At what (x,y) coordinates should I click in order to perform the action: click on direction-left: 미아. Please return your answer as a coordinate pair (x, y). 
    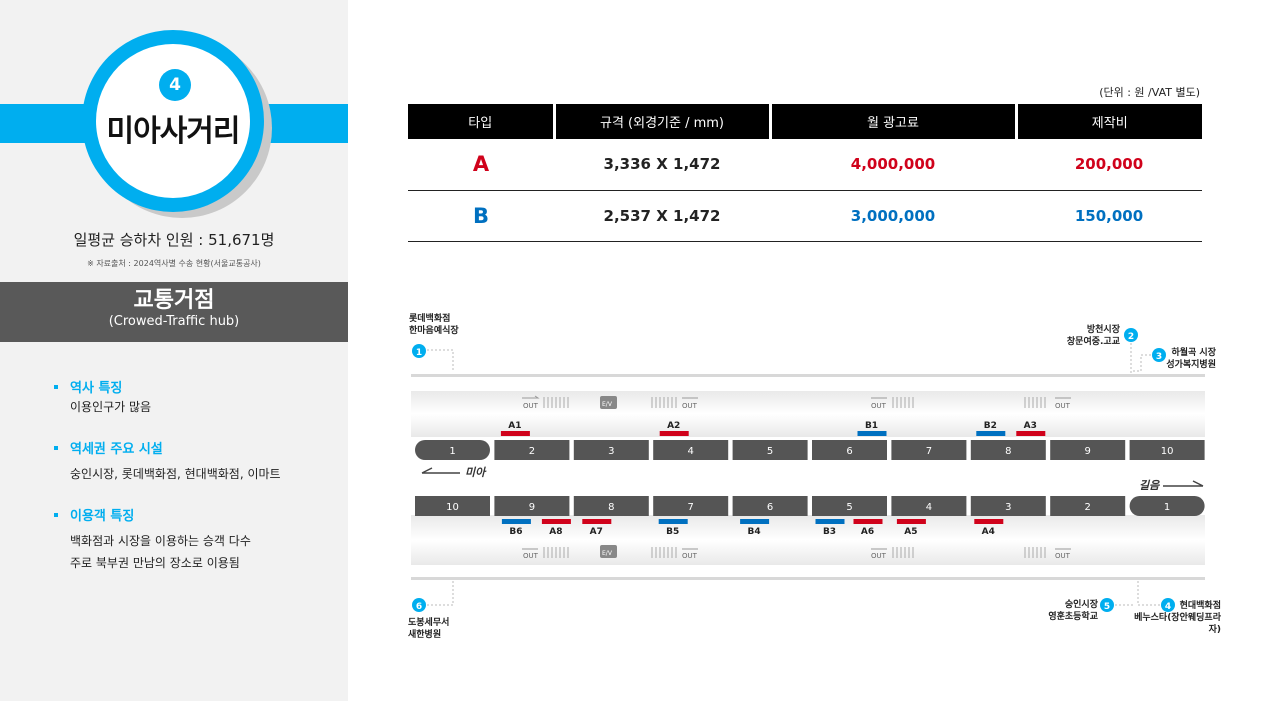
    Looking at the image, I should click on (454, 472).